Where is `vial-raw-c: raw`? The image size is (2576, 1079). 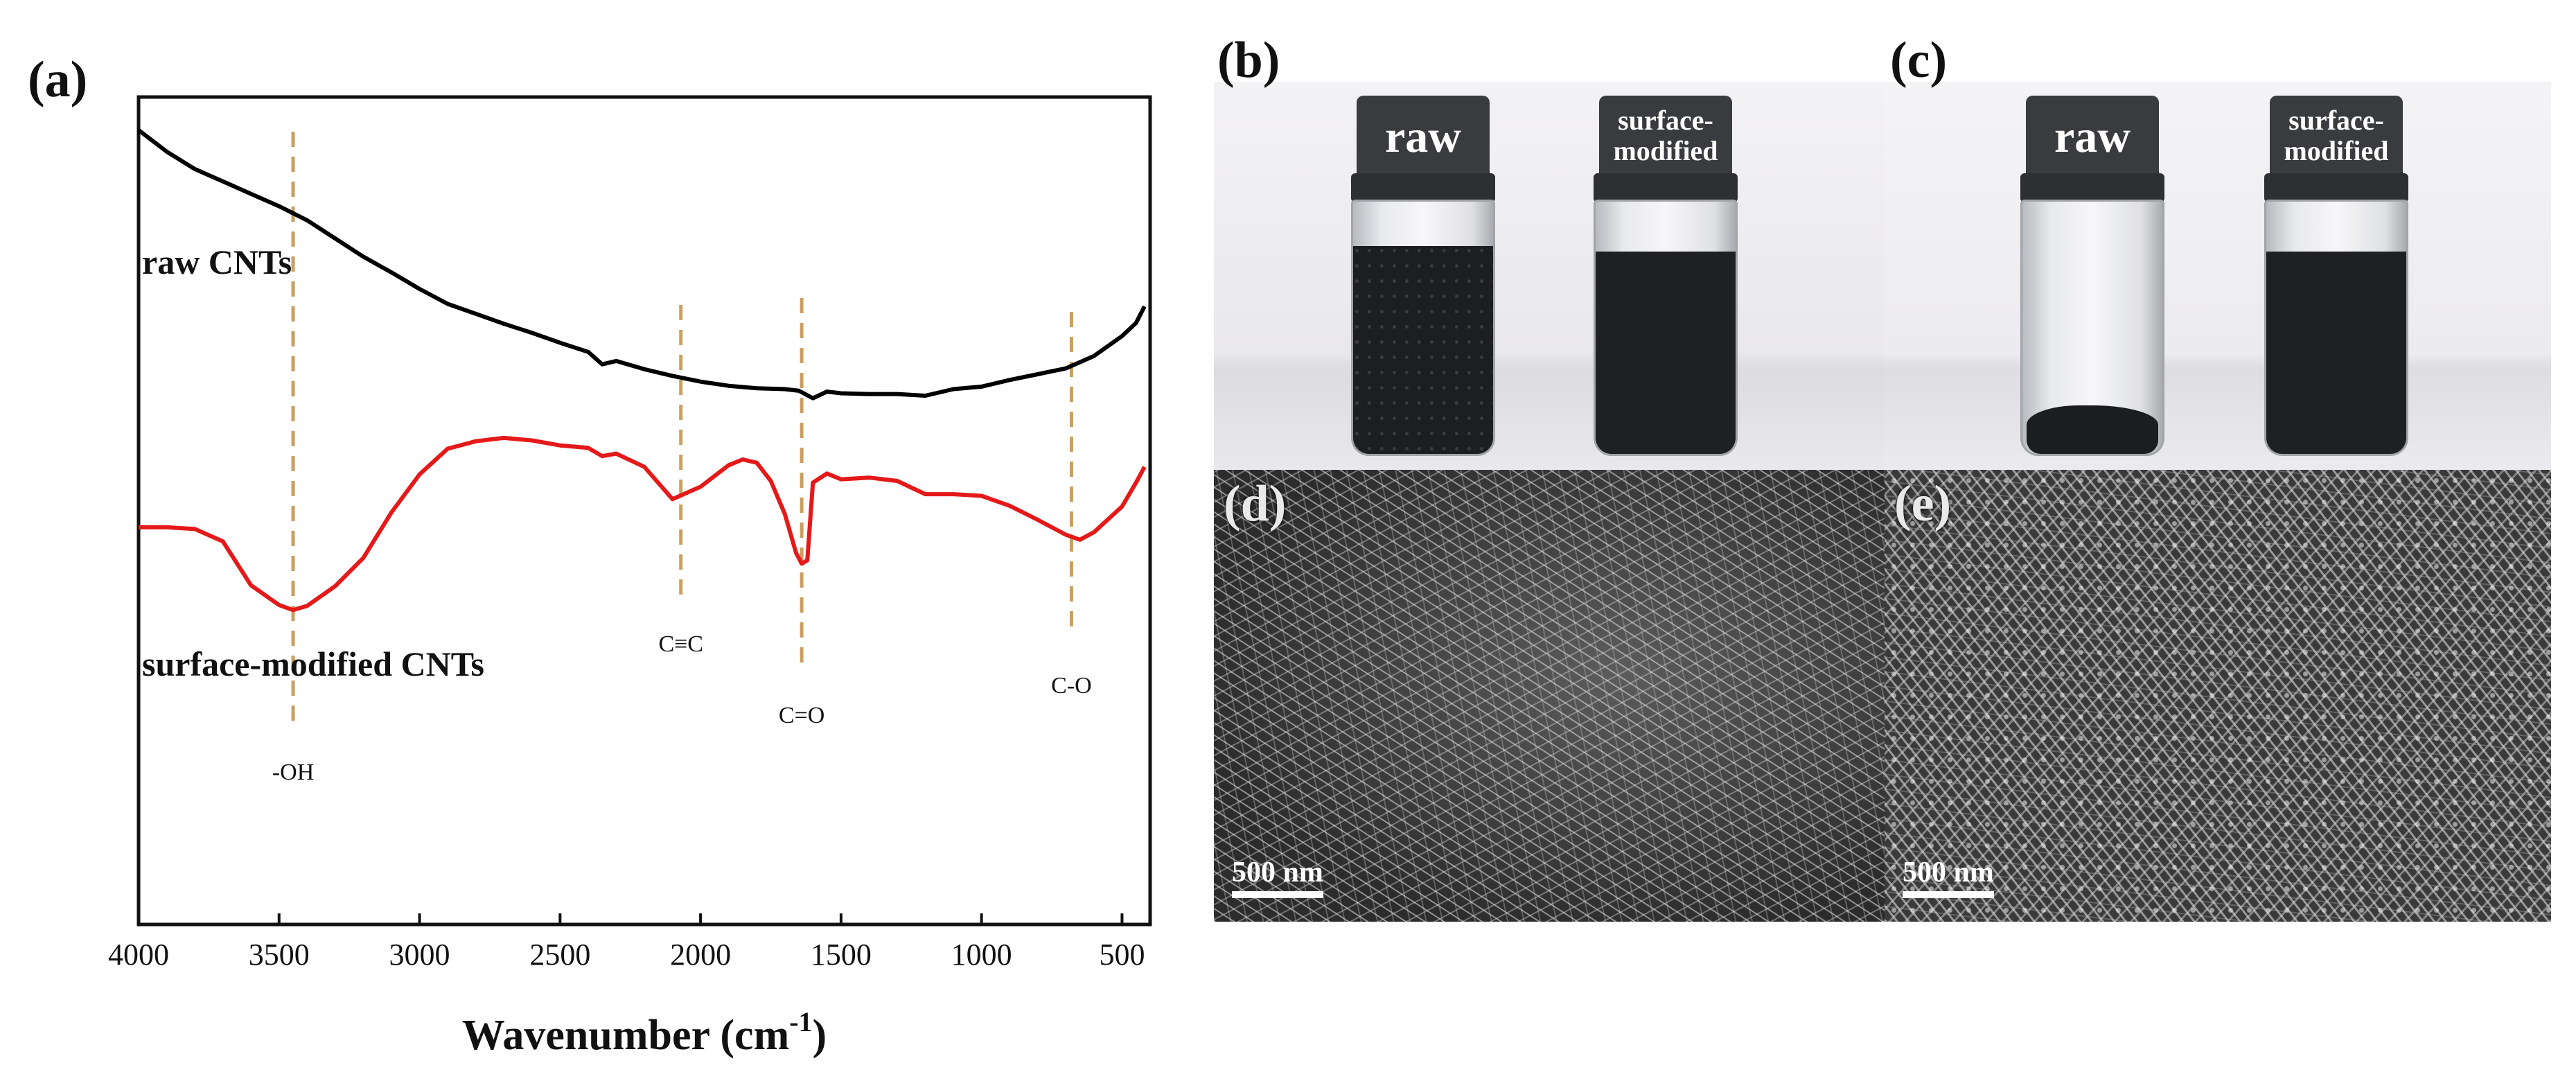
vial-raw-c: raw is located at coordinates (2092, 276).